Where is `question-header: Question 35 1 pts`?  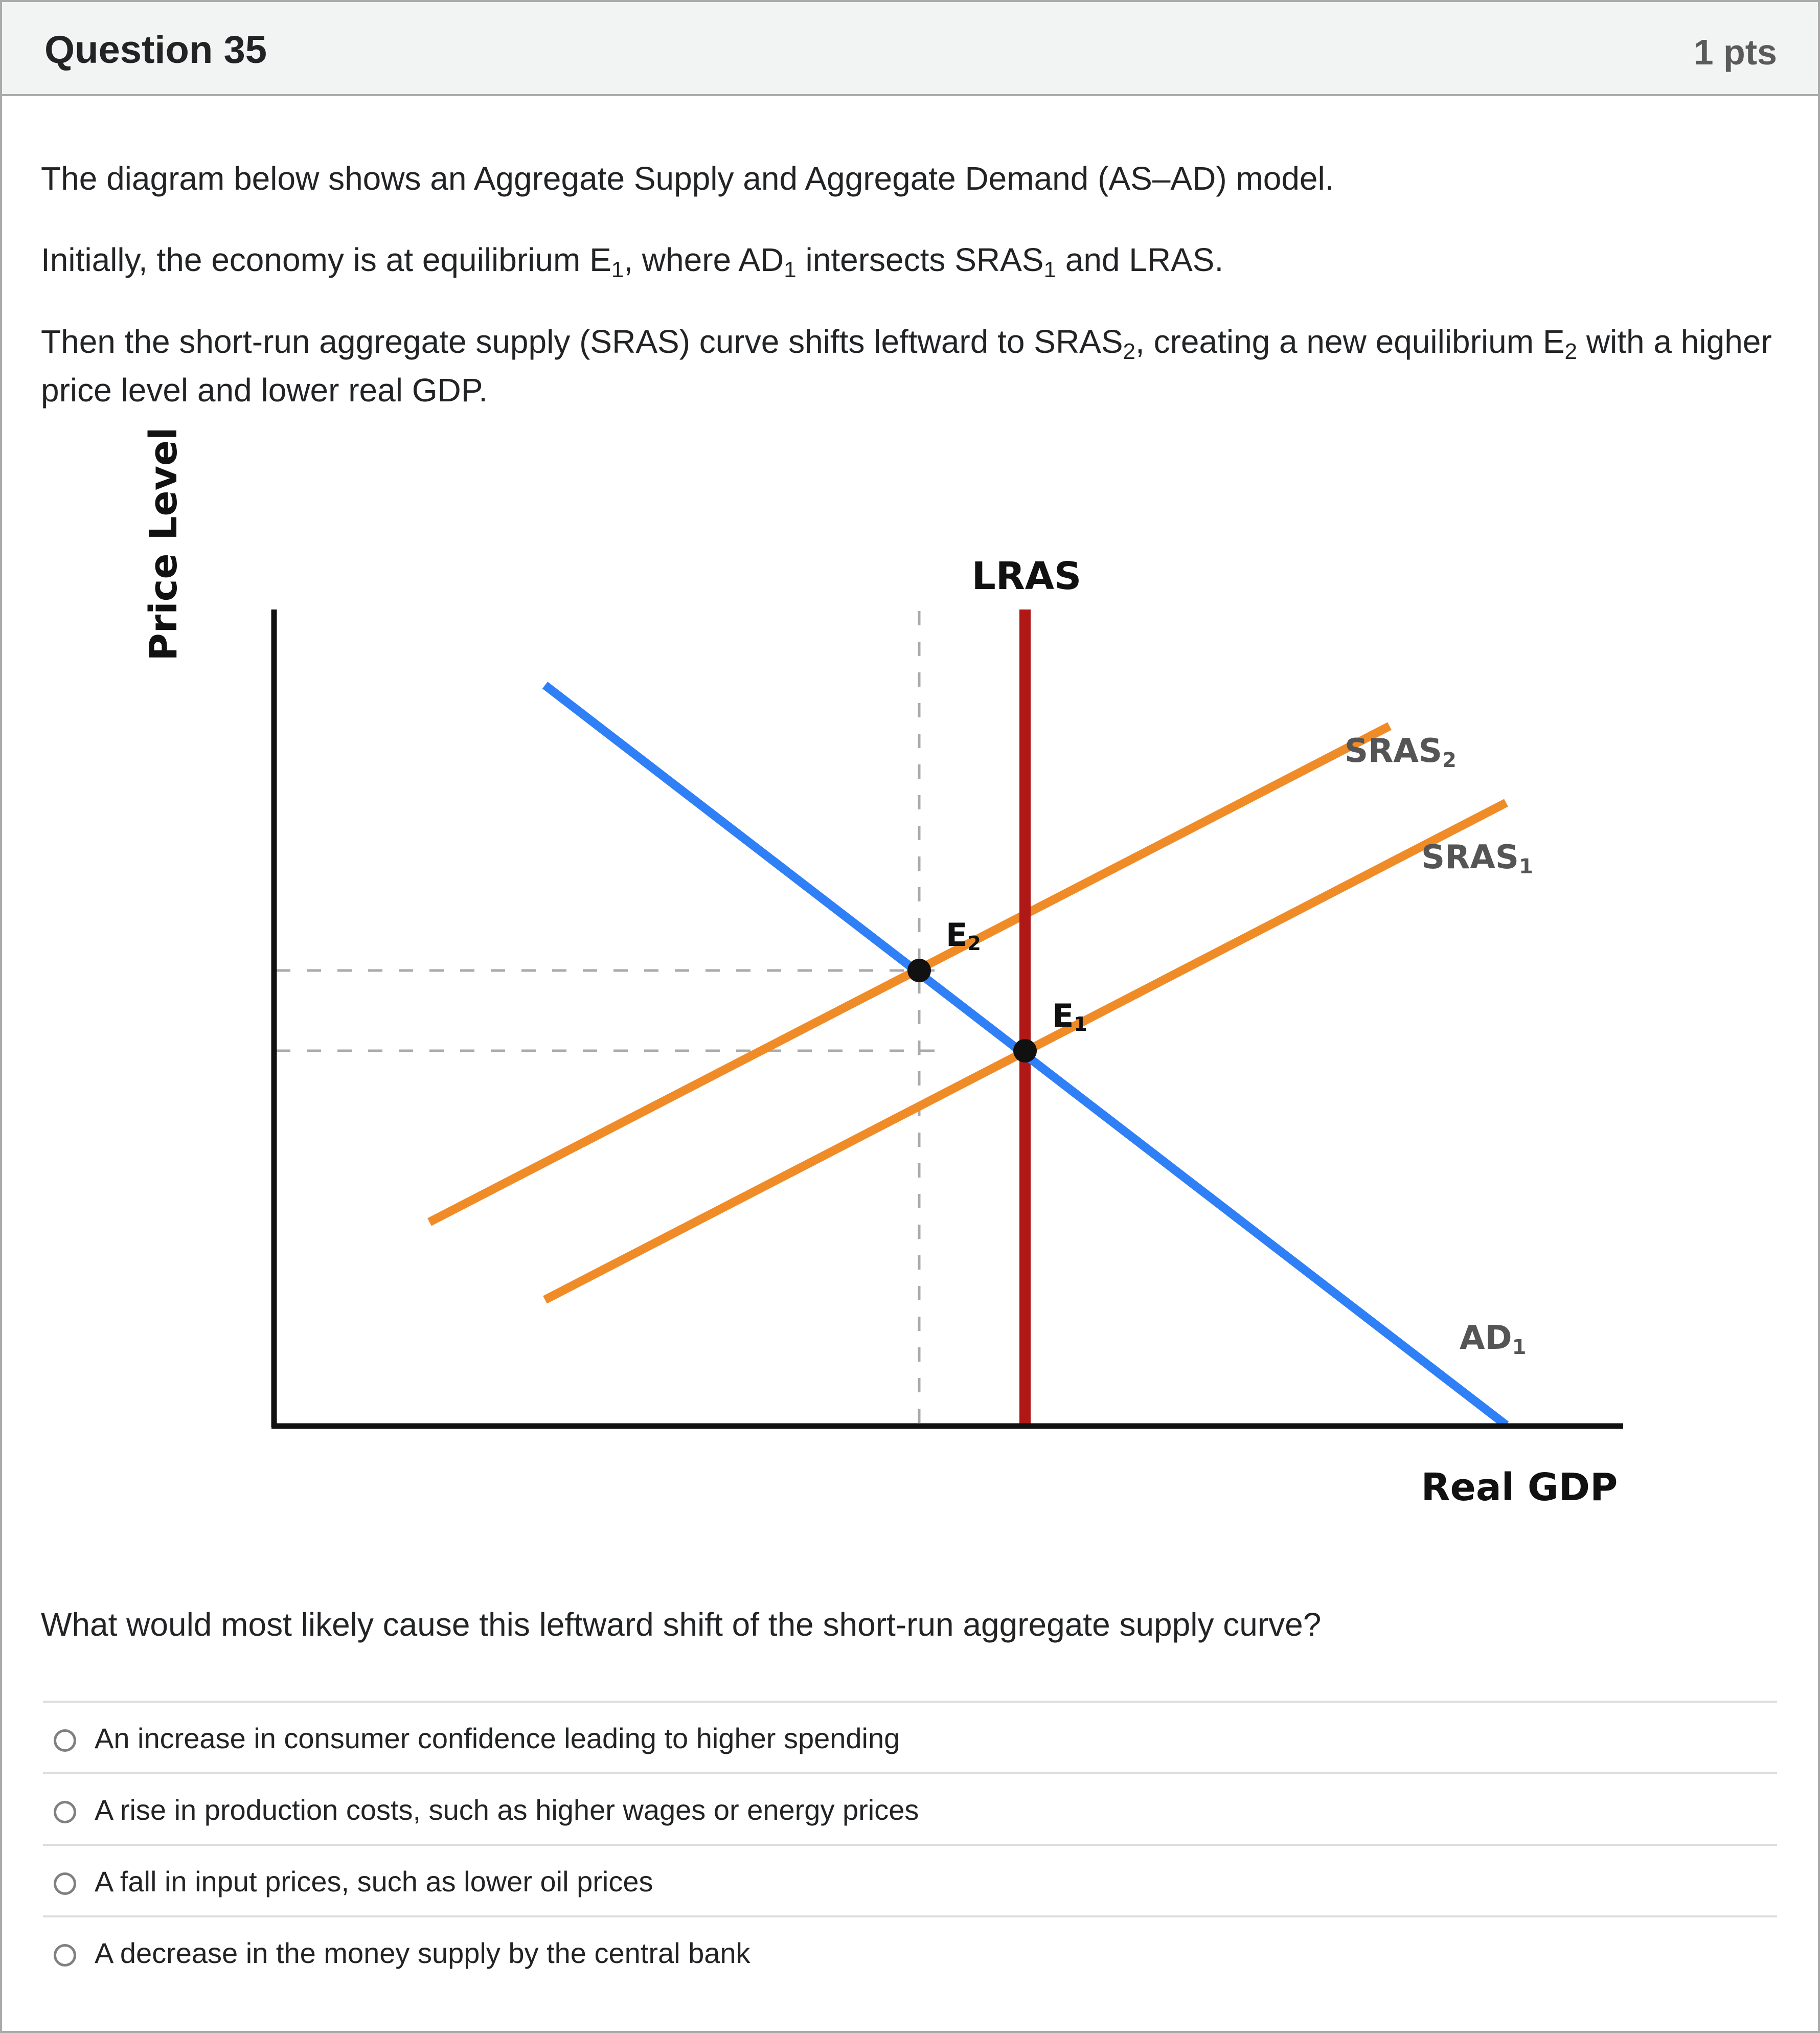 question-header: Question 35 1 pts is located at coordinates (910, 49).